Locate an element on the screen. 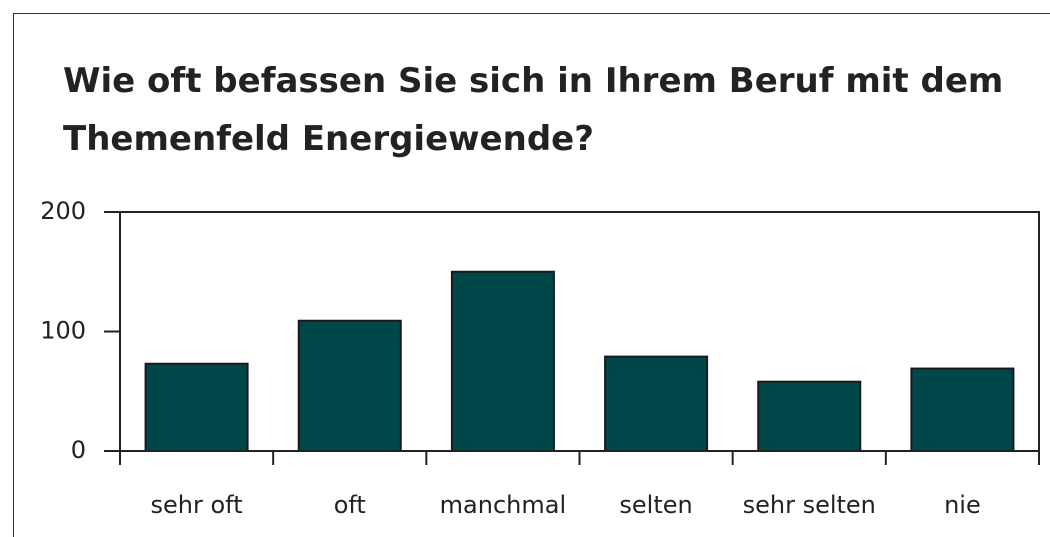 The image size is (1050, 537). y-tick-label: 0 is located at coordinates (78, 450).